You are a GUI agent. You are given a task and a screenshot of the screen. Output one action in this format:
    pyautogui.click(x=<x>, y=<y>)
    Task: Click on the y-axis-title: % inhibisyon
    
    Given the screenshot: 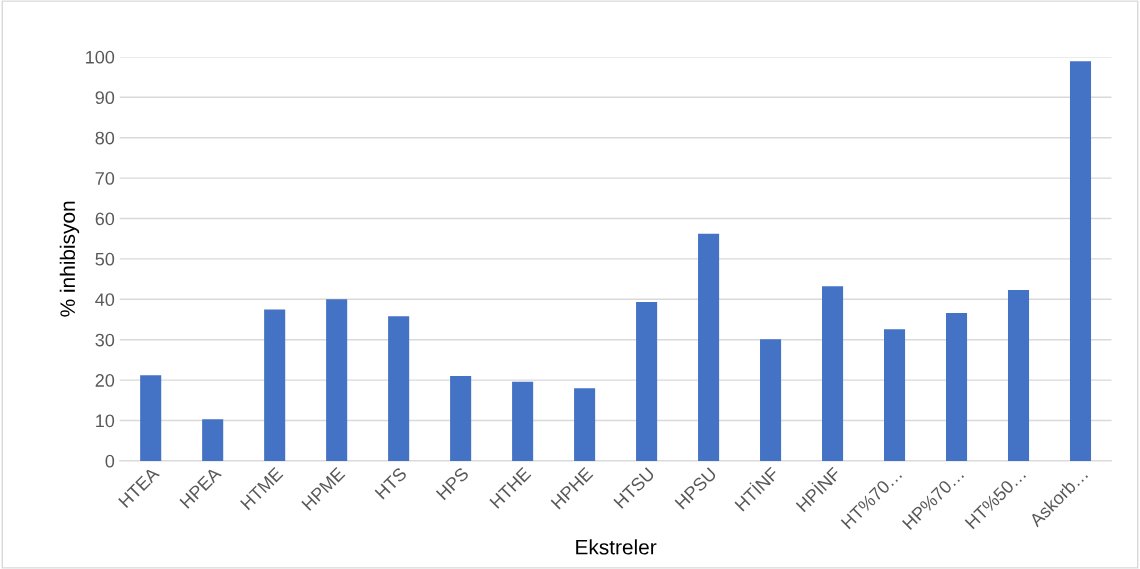 What is the action you would take?
    pyautogui.click(x=69, y=259)
    